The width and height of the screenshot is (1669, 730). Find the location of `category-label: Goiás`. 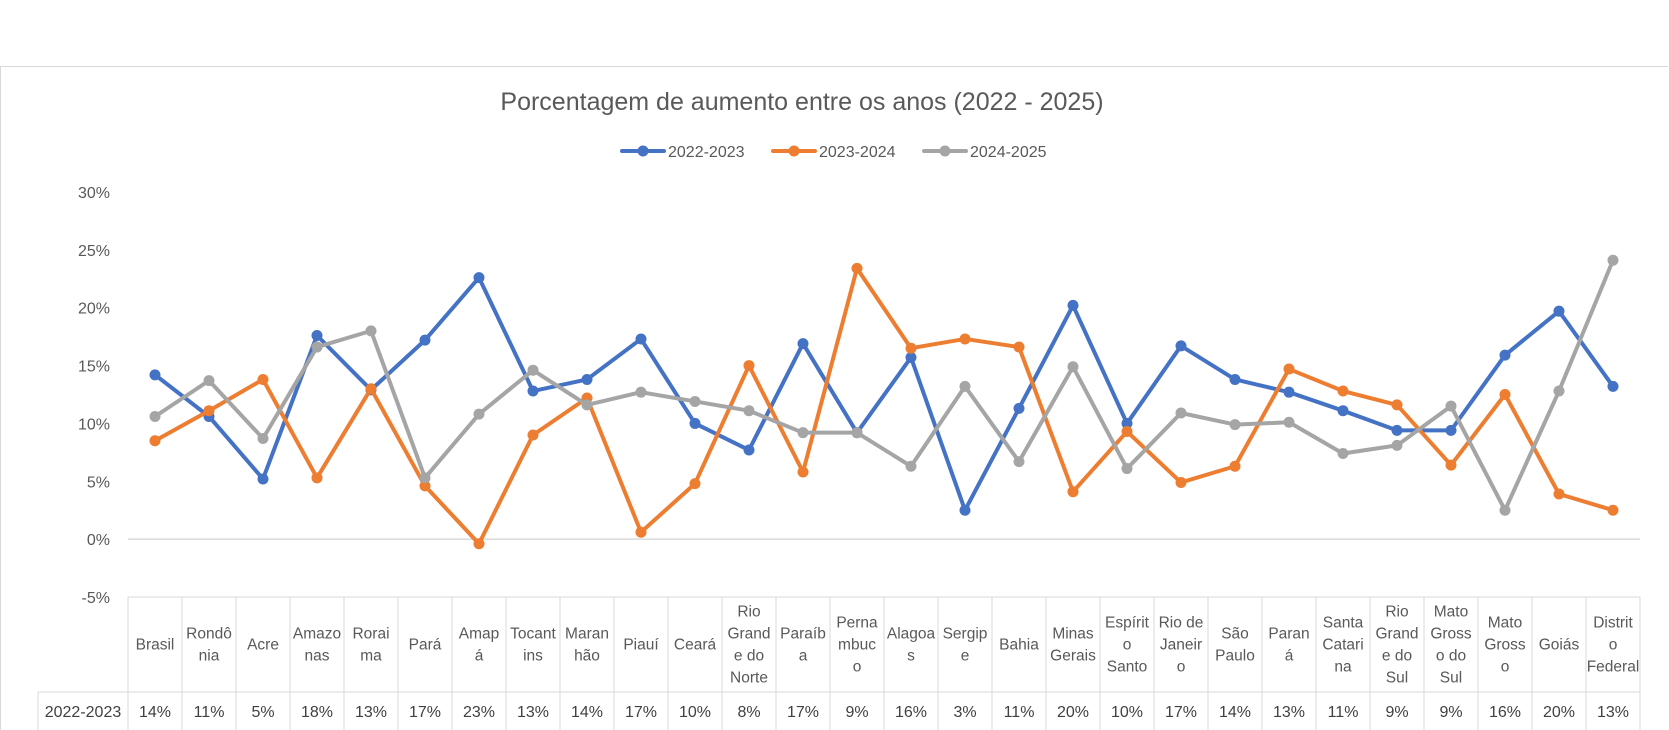

category-label: Goiás is located at coordinates (1559, 645).